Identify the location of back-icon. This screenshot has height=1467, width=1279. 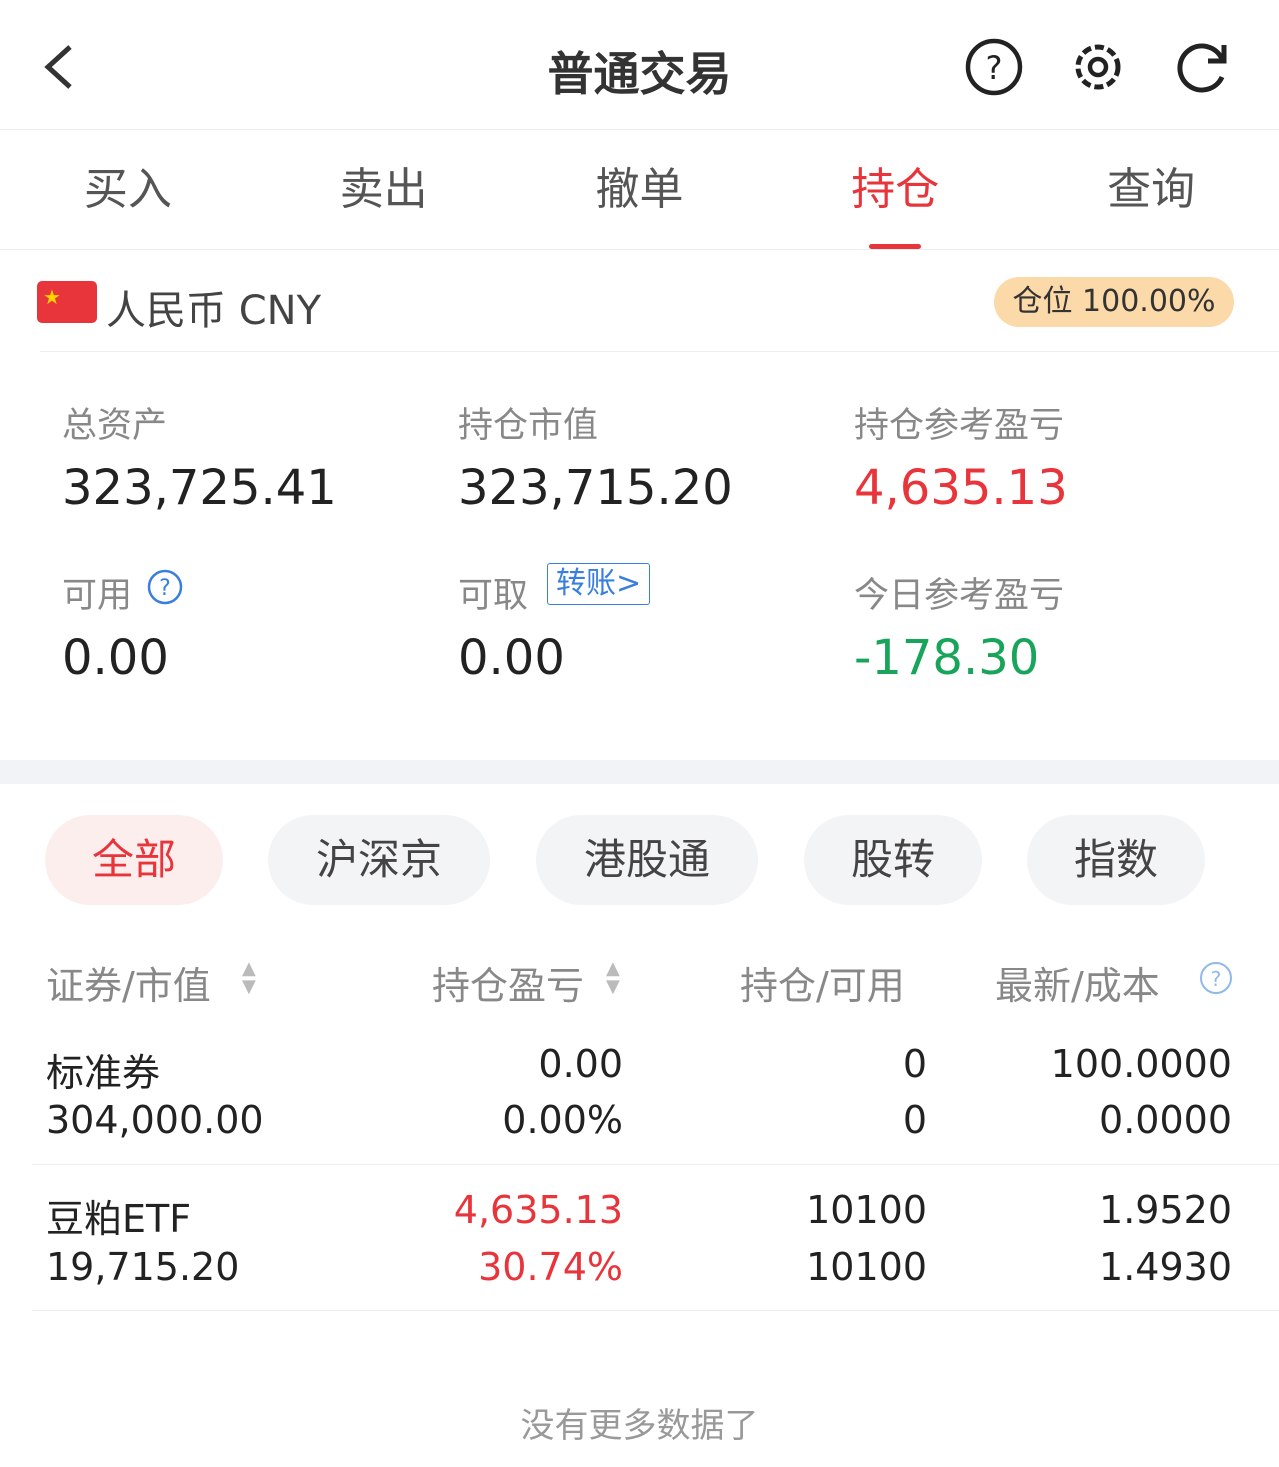
(60, 67).